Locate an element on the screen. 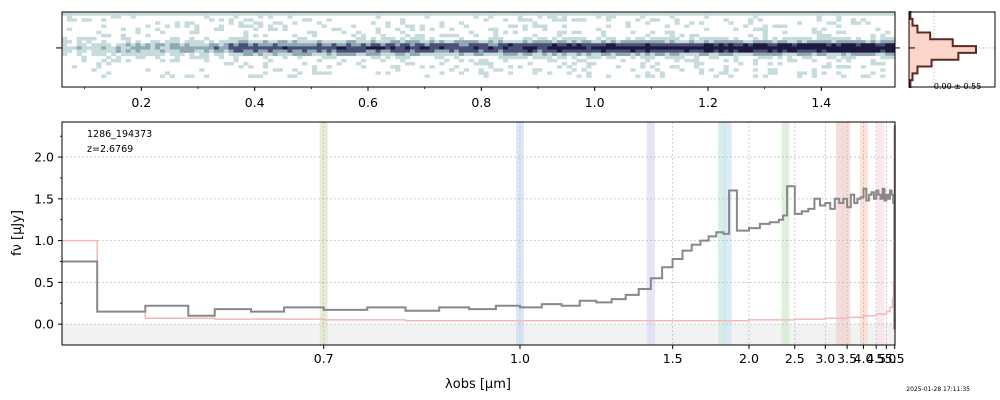 This screenshot has height=400, width=1000. top-x-tick-label: 0.4 is located at coordinates (255, 102).